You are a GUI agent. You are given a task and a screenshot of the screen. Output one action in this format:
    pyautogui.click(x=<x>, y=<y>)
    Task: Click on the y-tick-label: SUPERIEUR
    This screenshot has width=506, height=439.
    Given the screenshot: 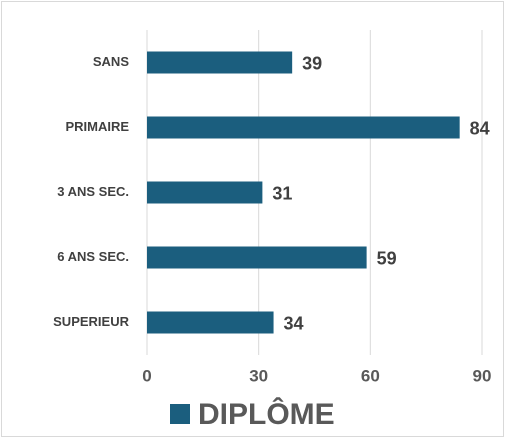 What is the action you would take?
    pyautogui.click(x=91, y=321)
    